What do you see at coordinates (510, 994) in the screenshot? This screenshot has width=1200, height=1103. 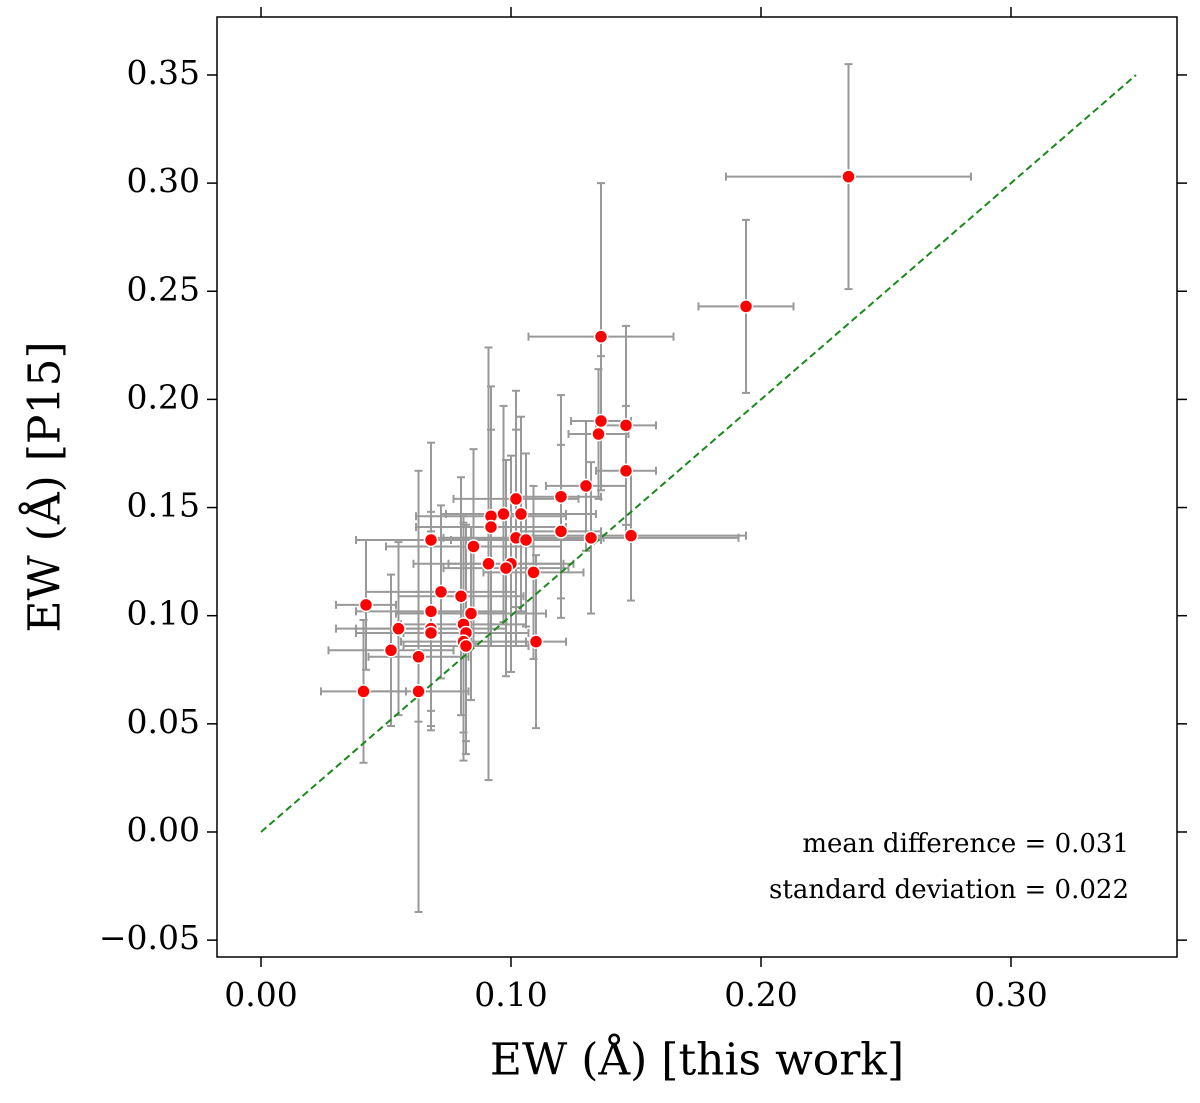 I see `x-tick-label: 0.10` at bounding box center [510, 994].